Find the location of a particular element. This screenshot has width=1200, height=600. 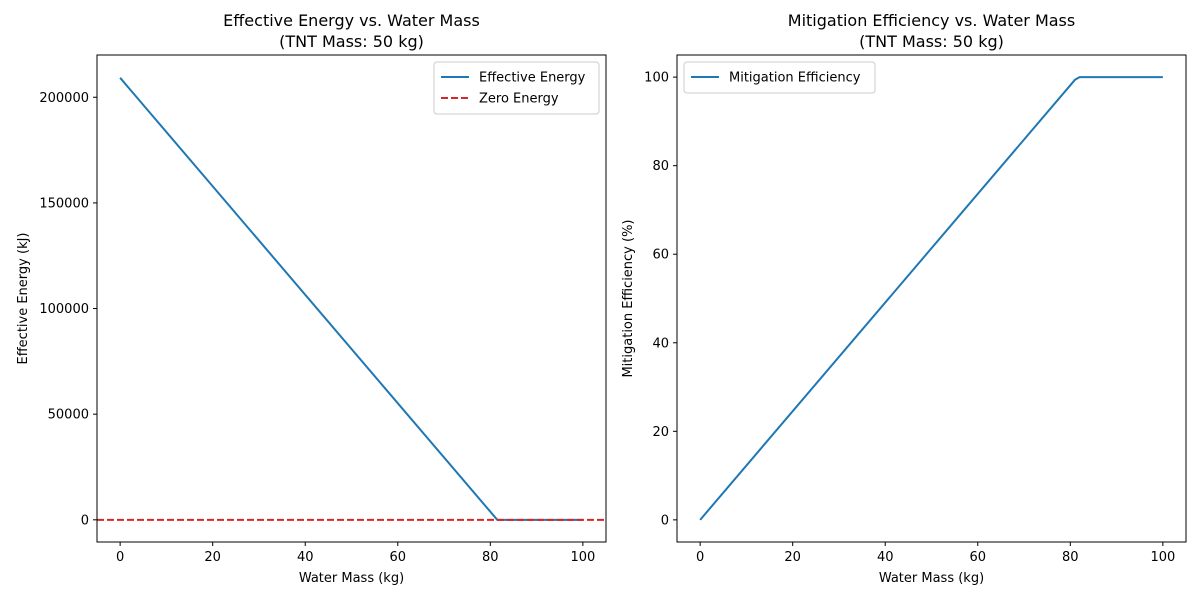

y-tick-label: 80 is located at coordinates (660, 166).